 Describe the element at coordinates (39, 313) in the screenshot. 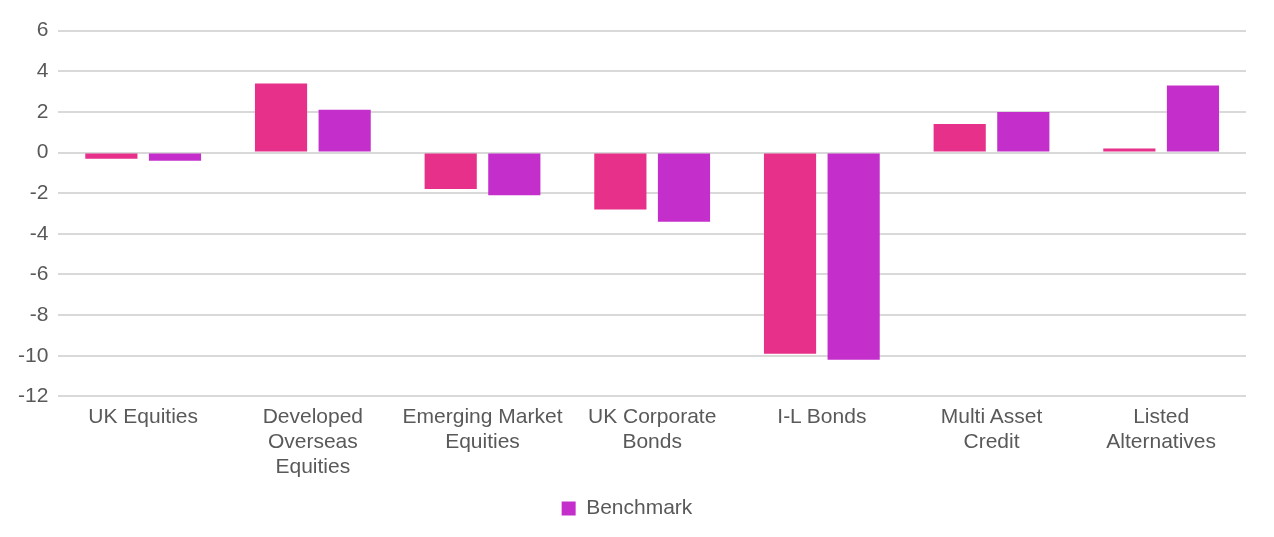

I see `y-tick-label: -8` at that location.